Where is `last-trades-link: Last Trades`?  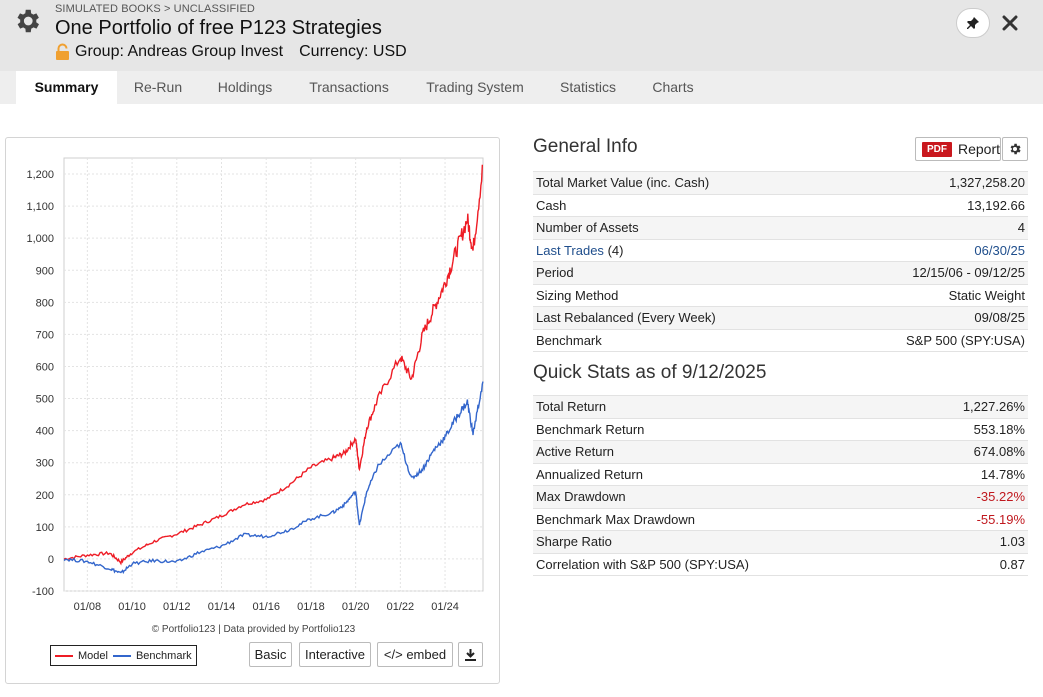
last-trades-link: Last Trades is located at coordinates (570, 250).